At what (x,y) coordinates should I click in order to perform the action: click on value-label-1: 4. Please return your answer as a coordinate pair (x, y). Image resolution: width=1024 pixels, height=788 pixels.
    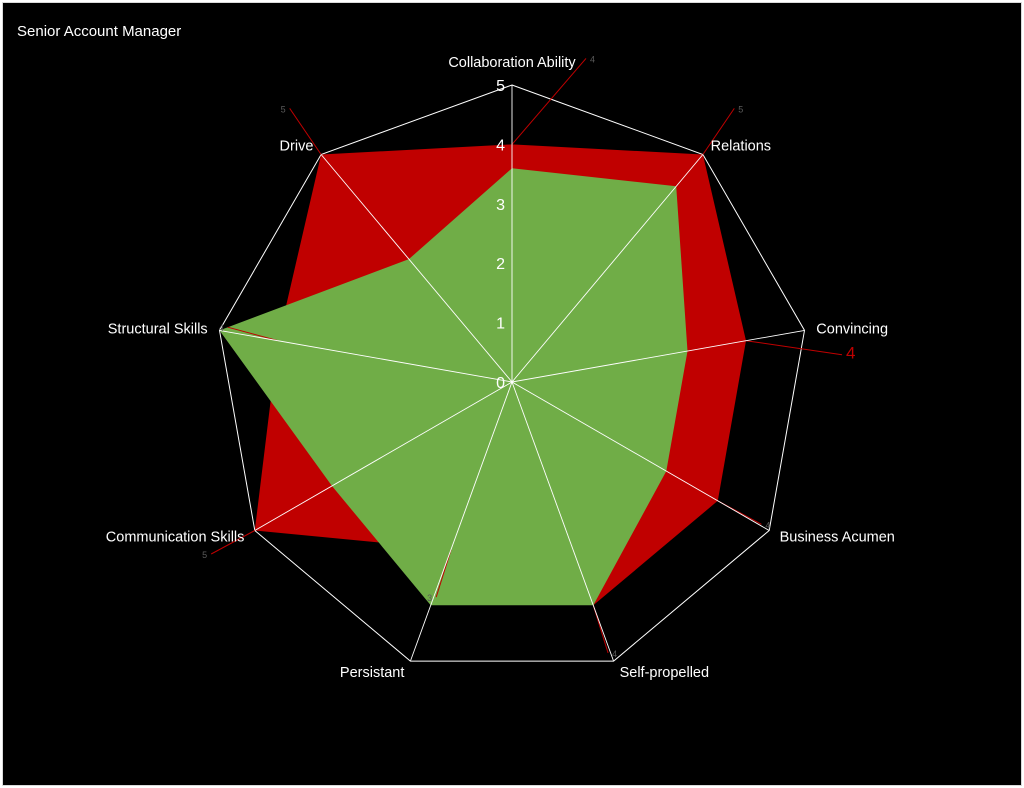
    Looking at the image, I should click on (592, 59).